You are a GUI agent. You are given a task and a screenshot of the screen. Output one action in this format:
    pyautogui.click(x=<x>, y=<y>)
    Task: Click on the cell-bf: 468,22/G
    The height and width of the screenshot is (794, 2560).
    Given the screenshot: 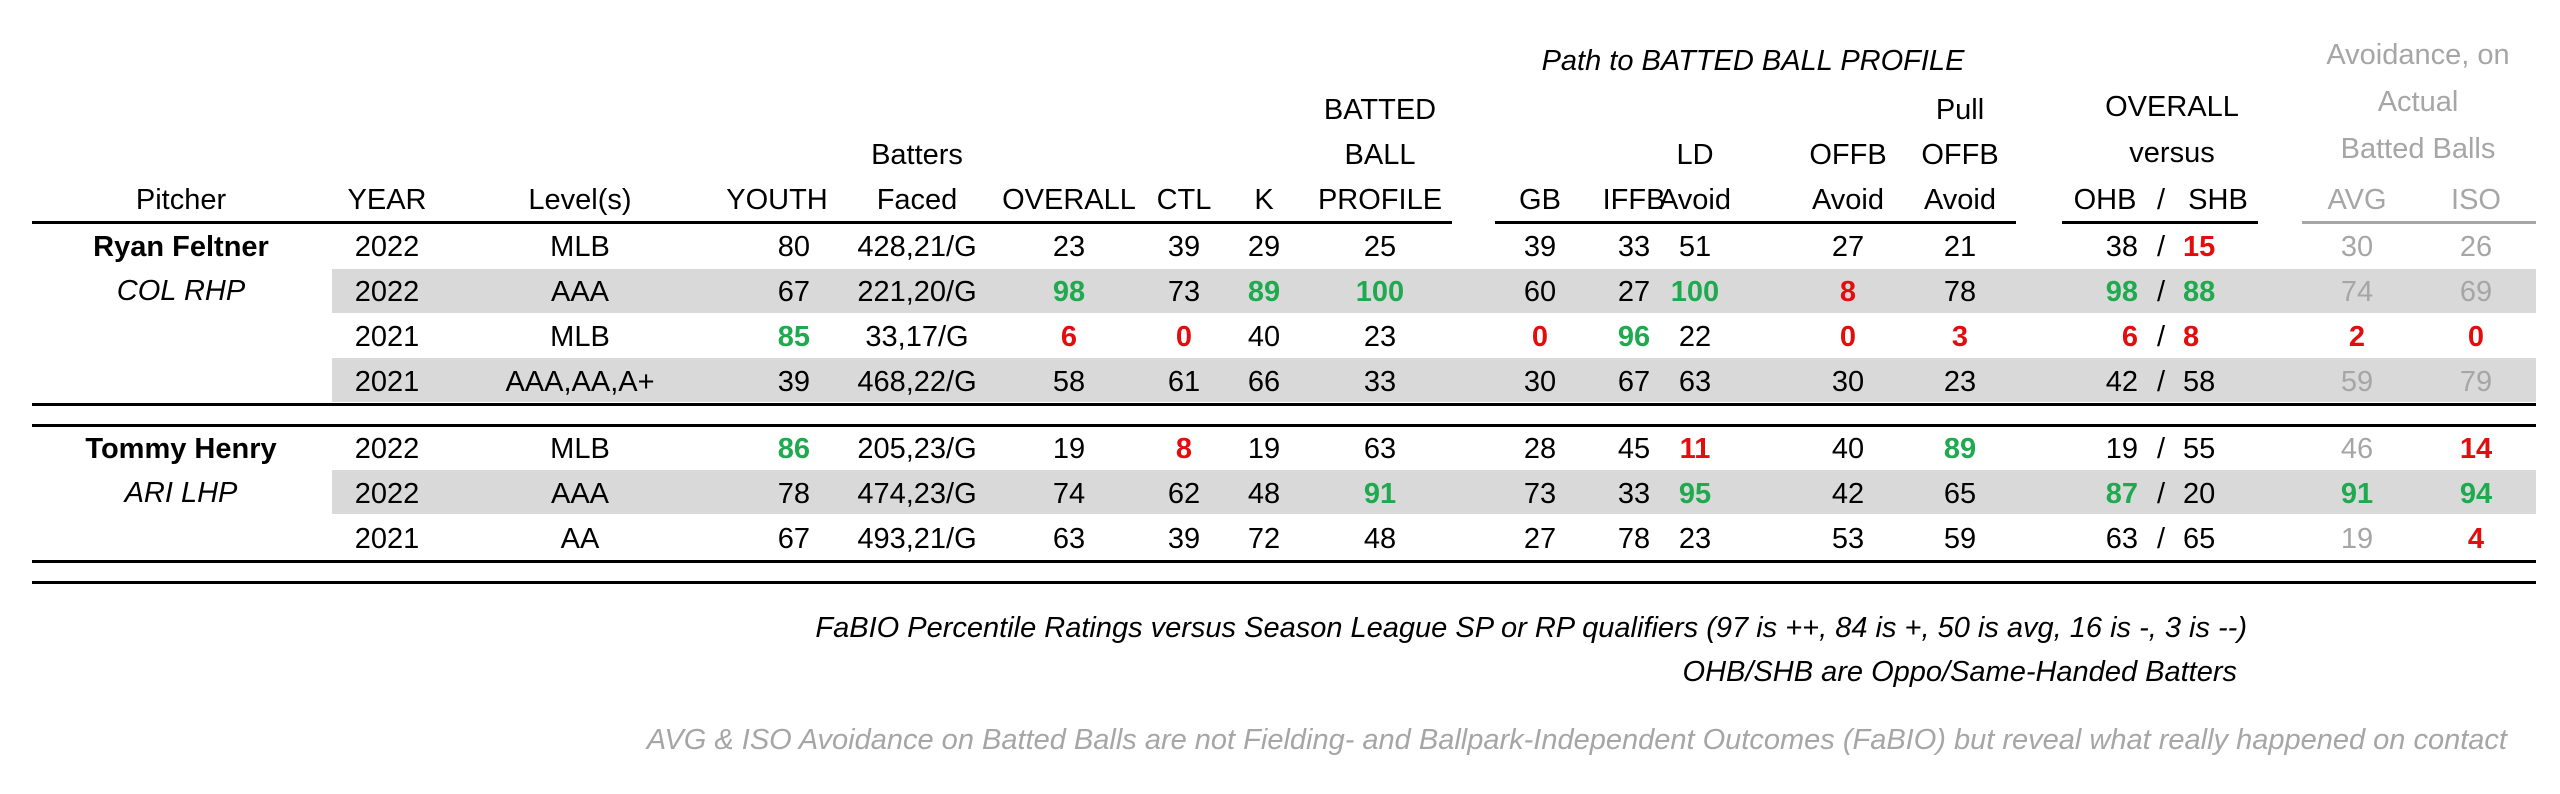 What is the action you would take?
    pyautogui.click(x=917, y=382)
    